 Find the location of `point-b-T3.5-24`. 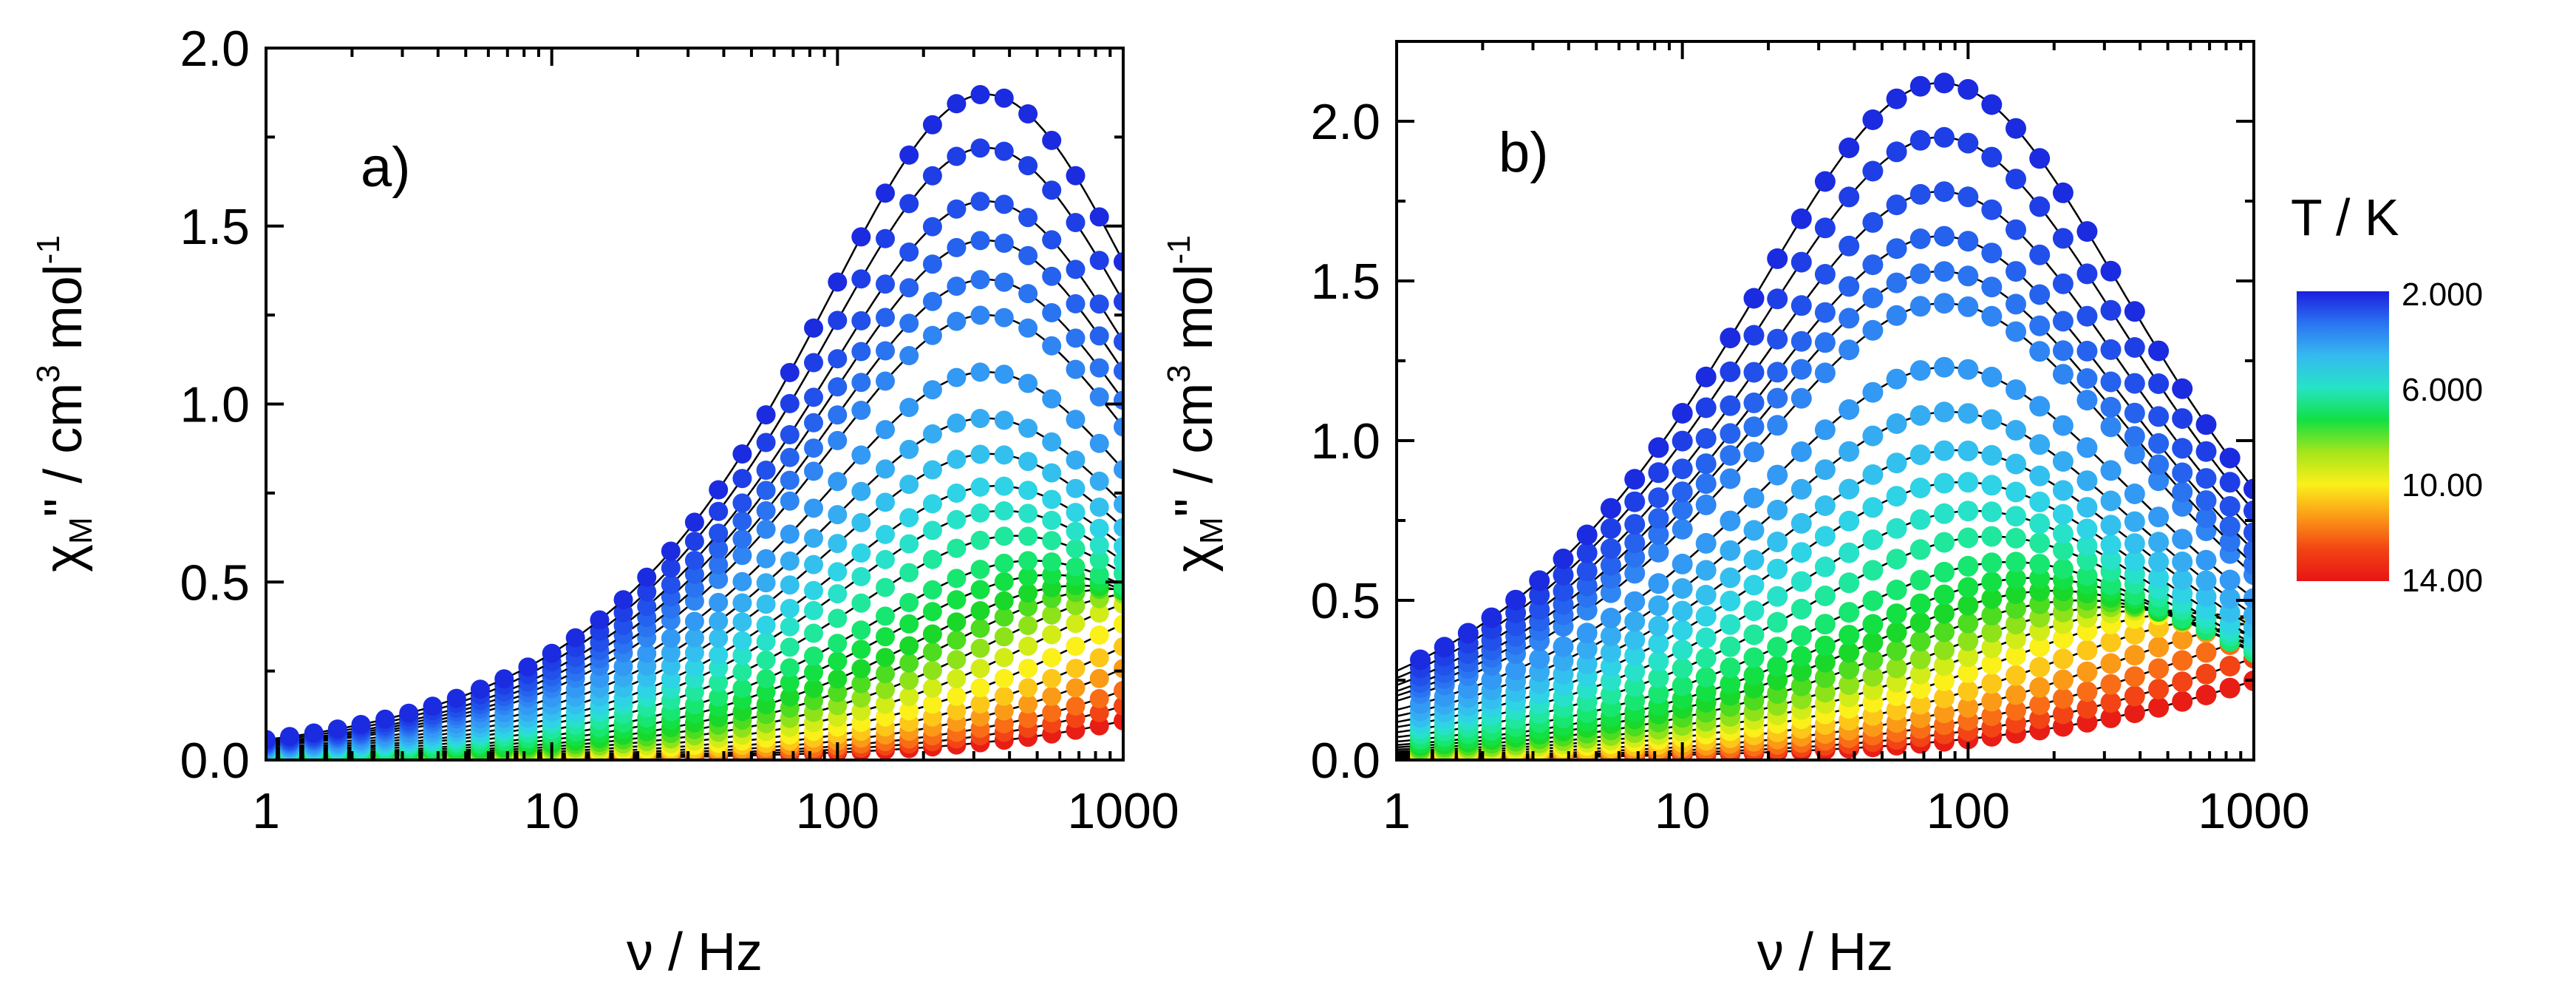

point-b-T3.5-24 is located at coordinates (1992, 253).